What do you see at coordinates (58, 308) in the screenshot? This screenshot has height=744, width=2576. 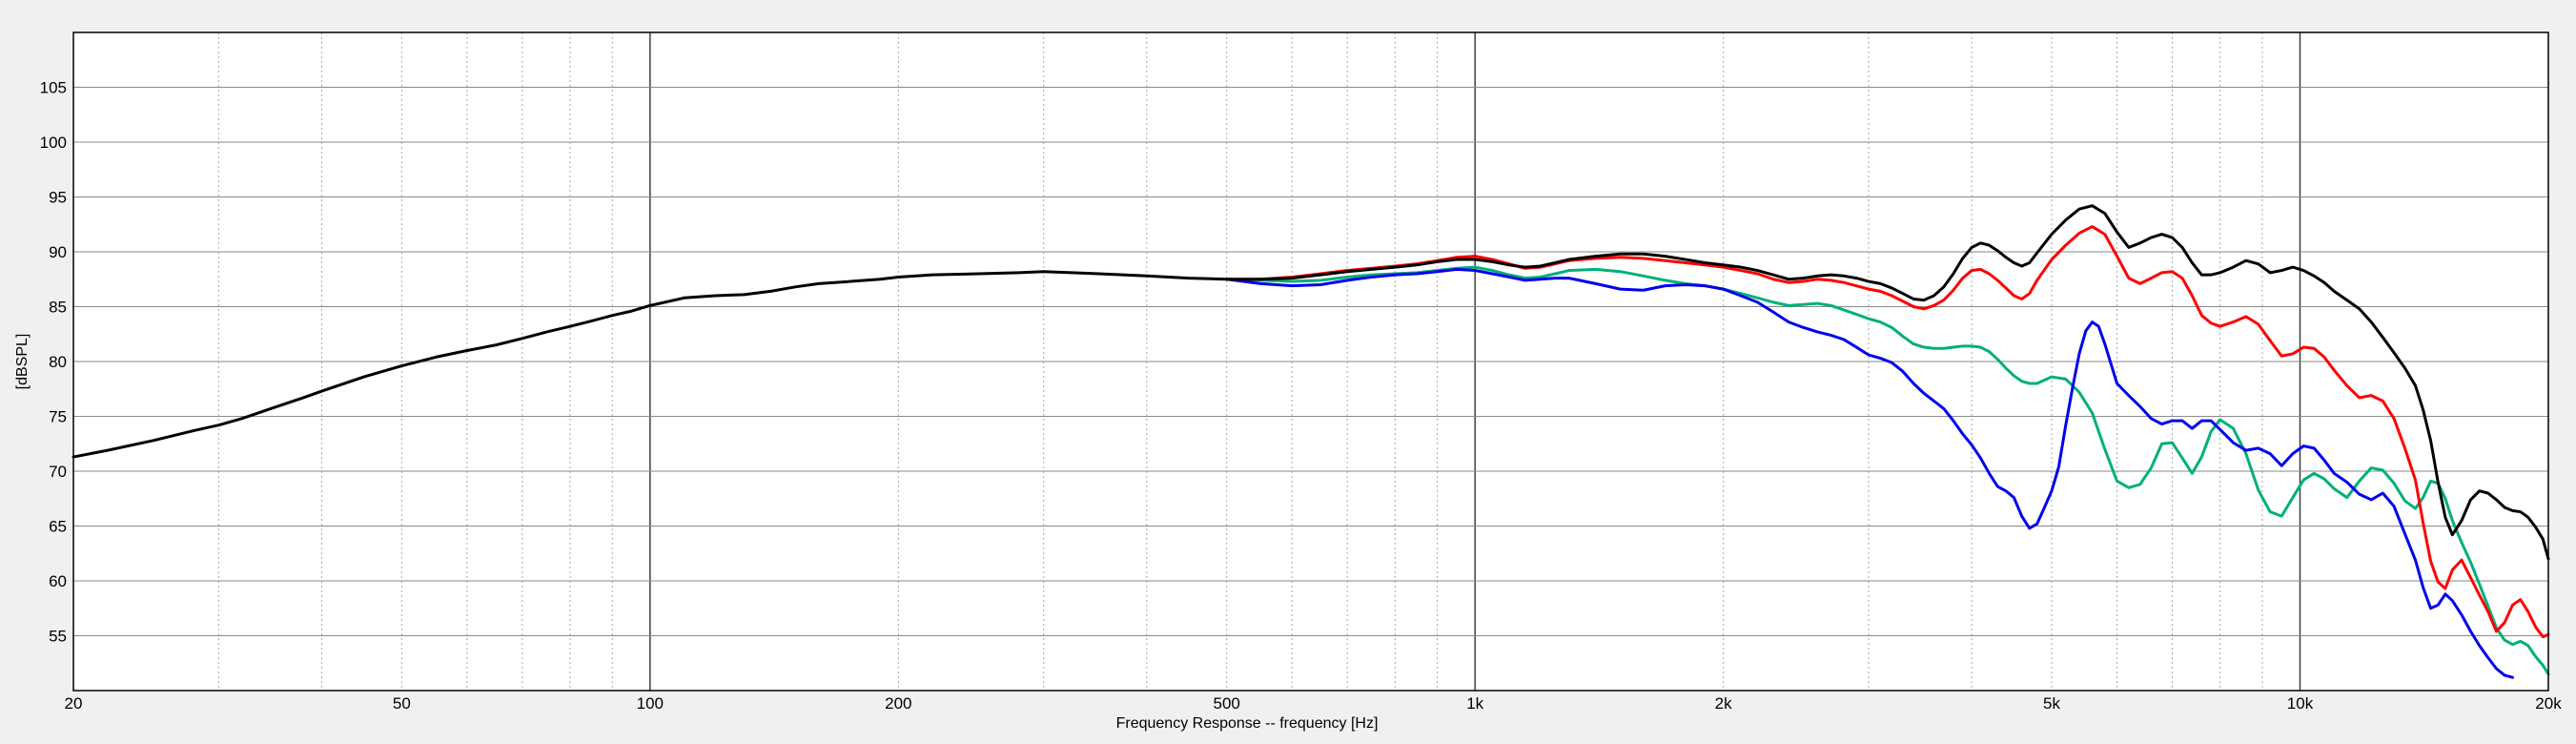 I see `y-tick-label: 85` at bounding box center [58, 308].